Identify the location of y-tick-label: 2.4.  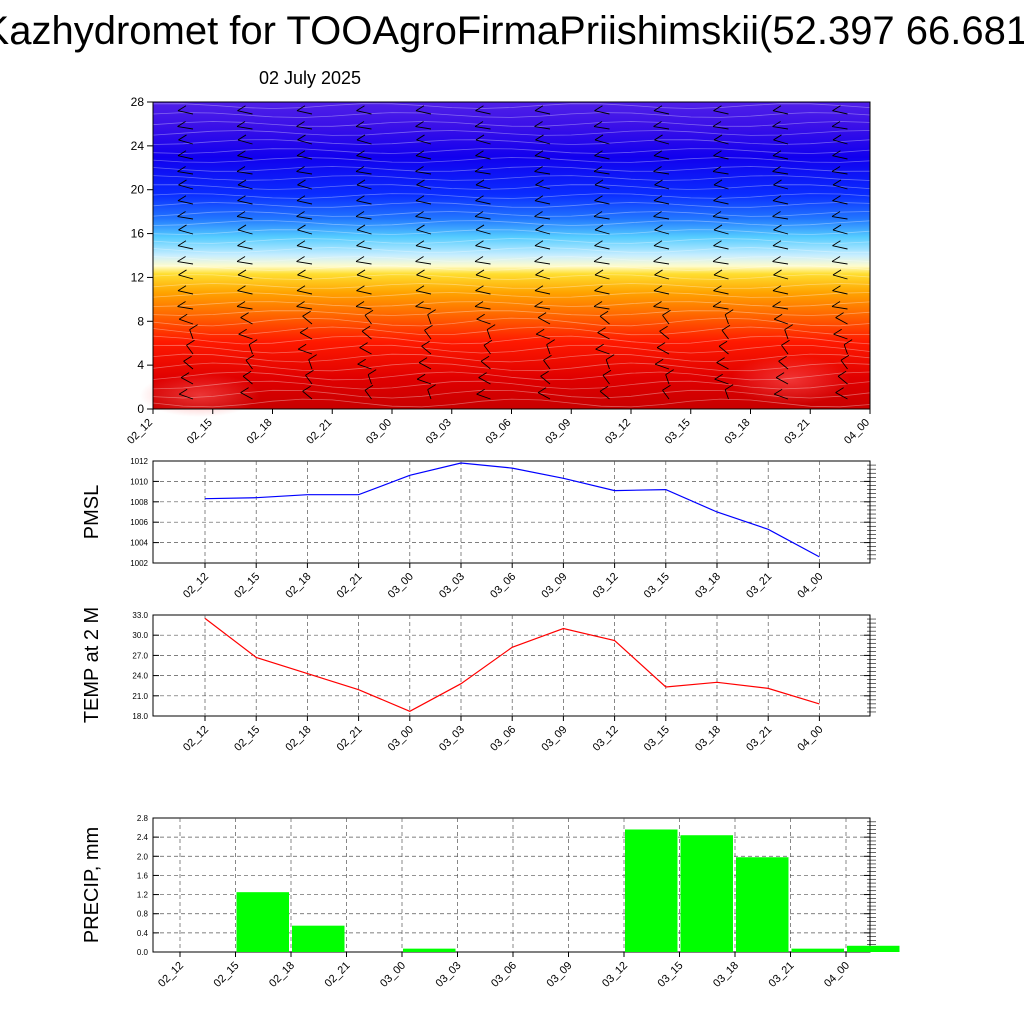
(143, 837).